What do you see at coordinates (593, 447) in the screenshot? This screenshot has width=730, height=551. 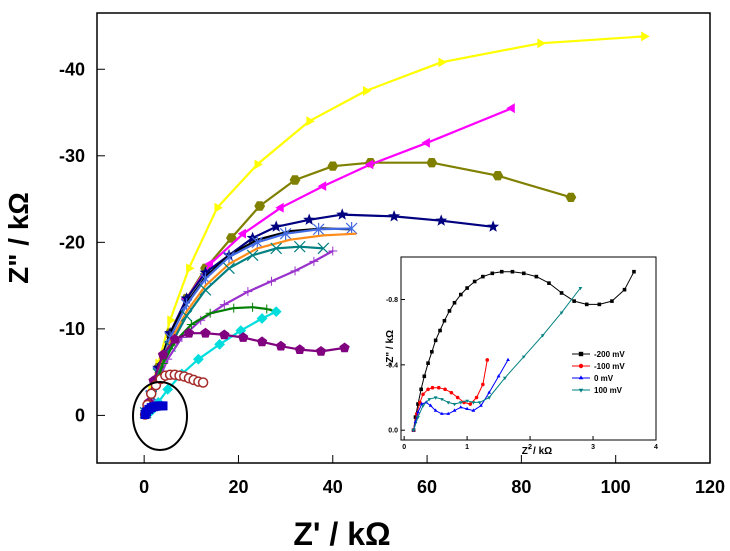 I see `inset-x-tick-label: 3` at bounding box center [593, 447].